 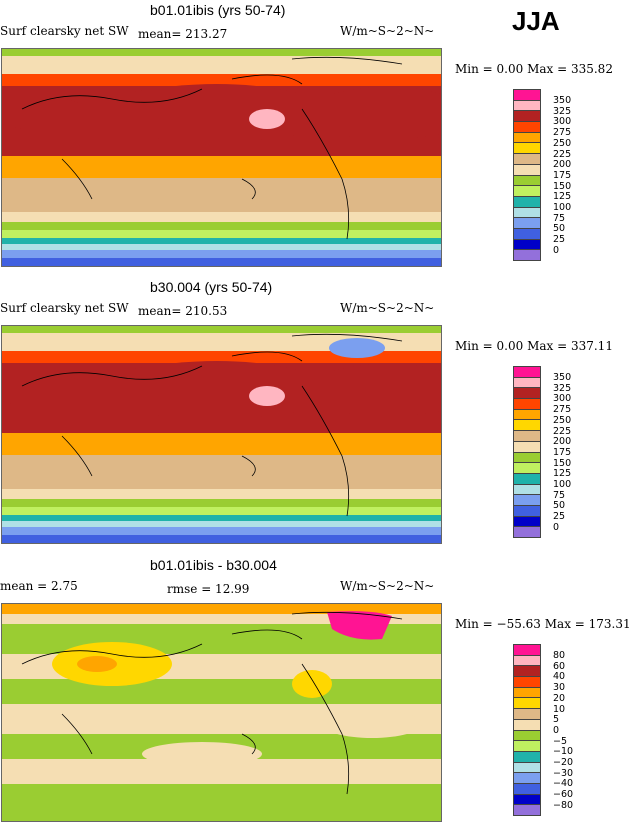 What do you see at coordinates (563, 795) in the screenshot?
I see `legend-level-label: −60` at bounding box center [563, 795].